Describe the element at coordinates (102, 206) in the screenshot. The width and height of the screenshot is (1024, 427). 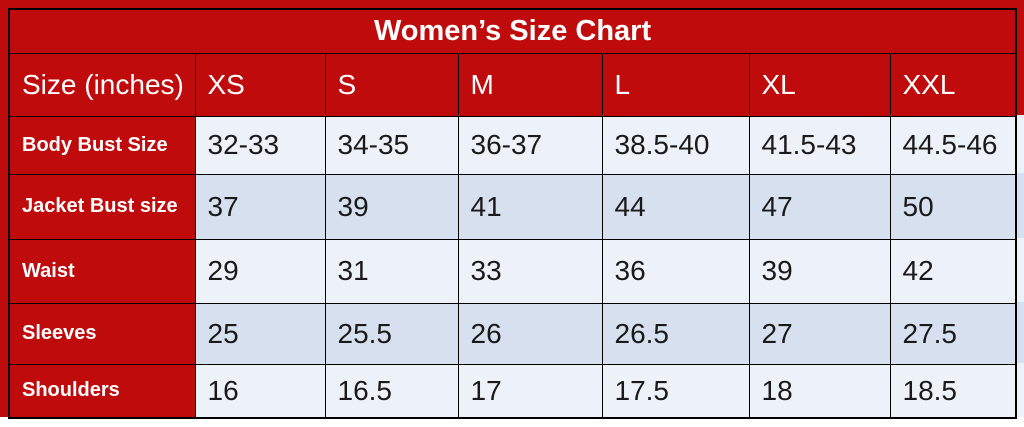
I see `row-label-jacket-bust-size: Jacket Bust size` at that location.